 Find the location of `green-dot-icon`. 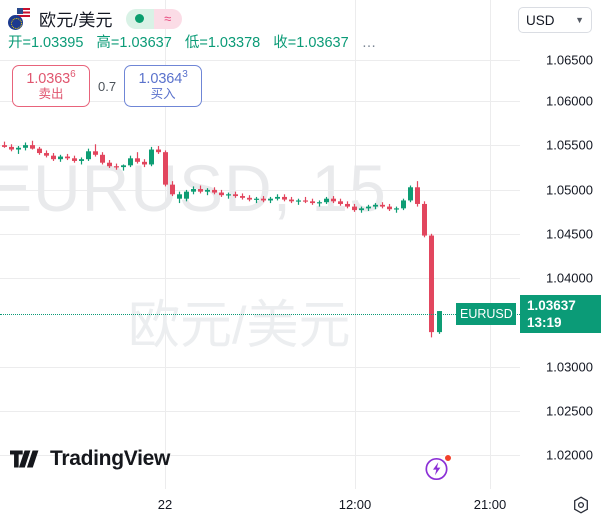

green-dot-icon is located at coordinates (140, 18).